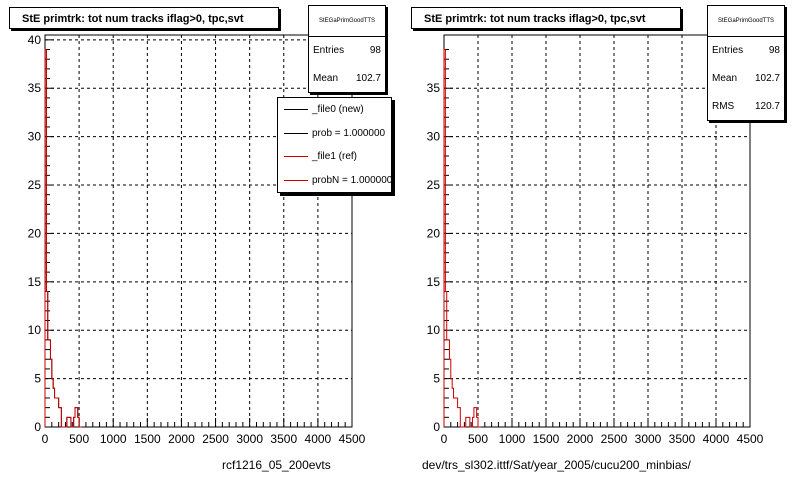 This screenshot has width=800, height=480. What do you see at coordinates (716, 439) in the screenshot?
I see `right-x-tick-label: 4000` at bounding box center [716, 439].